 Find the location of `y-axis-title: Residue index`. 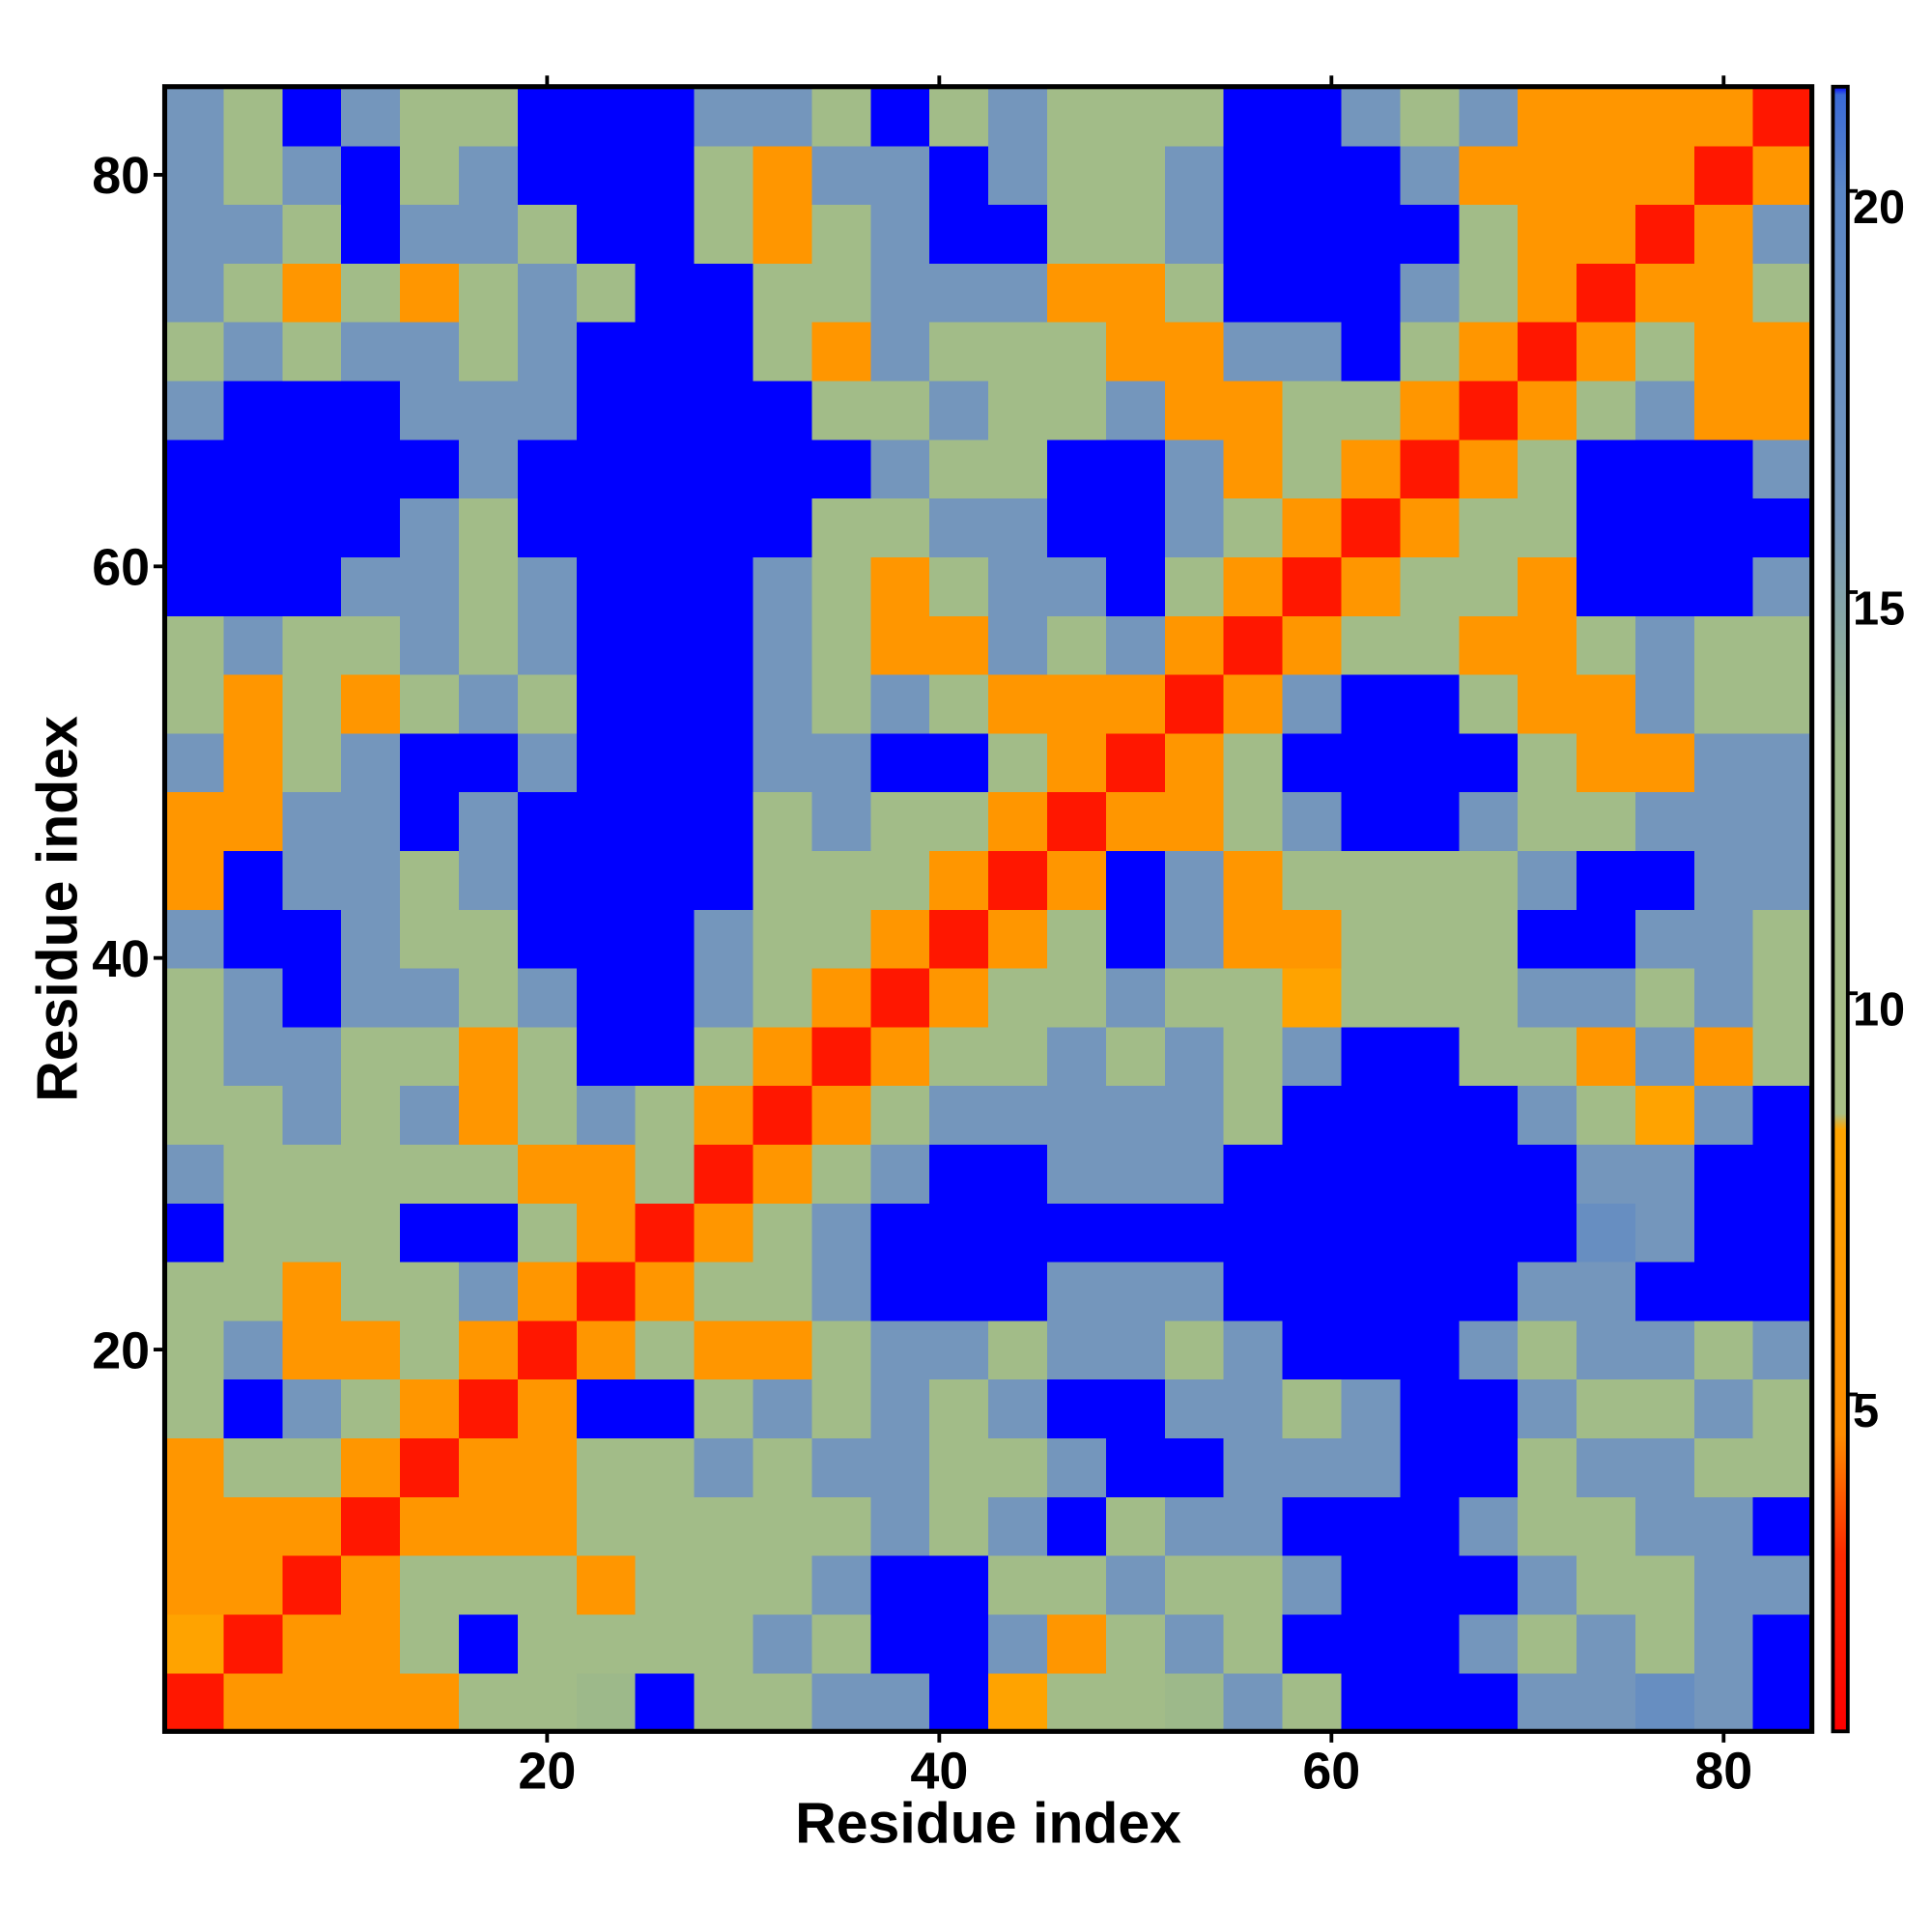

y-axis-title: Residue index is located at coordinates (57, 909).